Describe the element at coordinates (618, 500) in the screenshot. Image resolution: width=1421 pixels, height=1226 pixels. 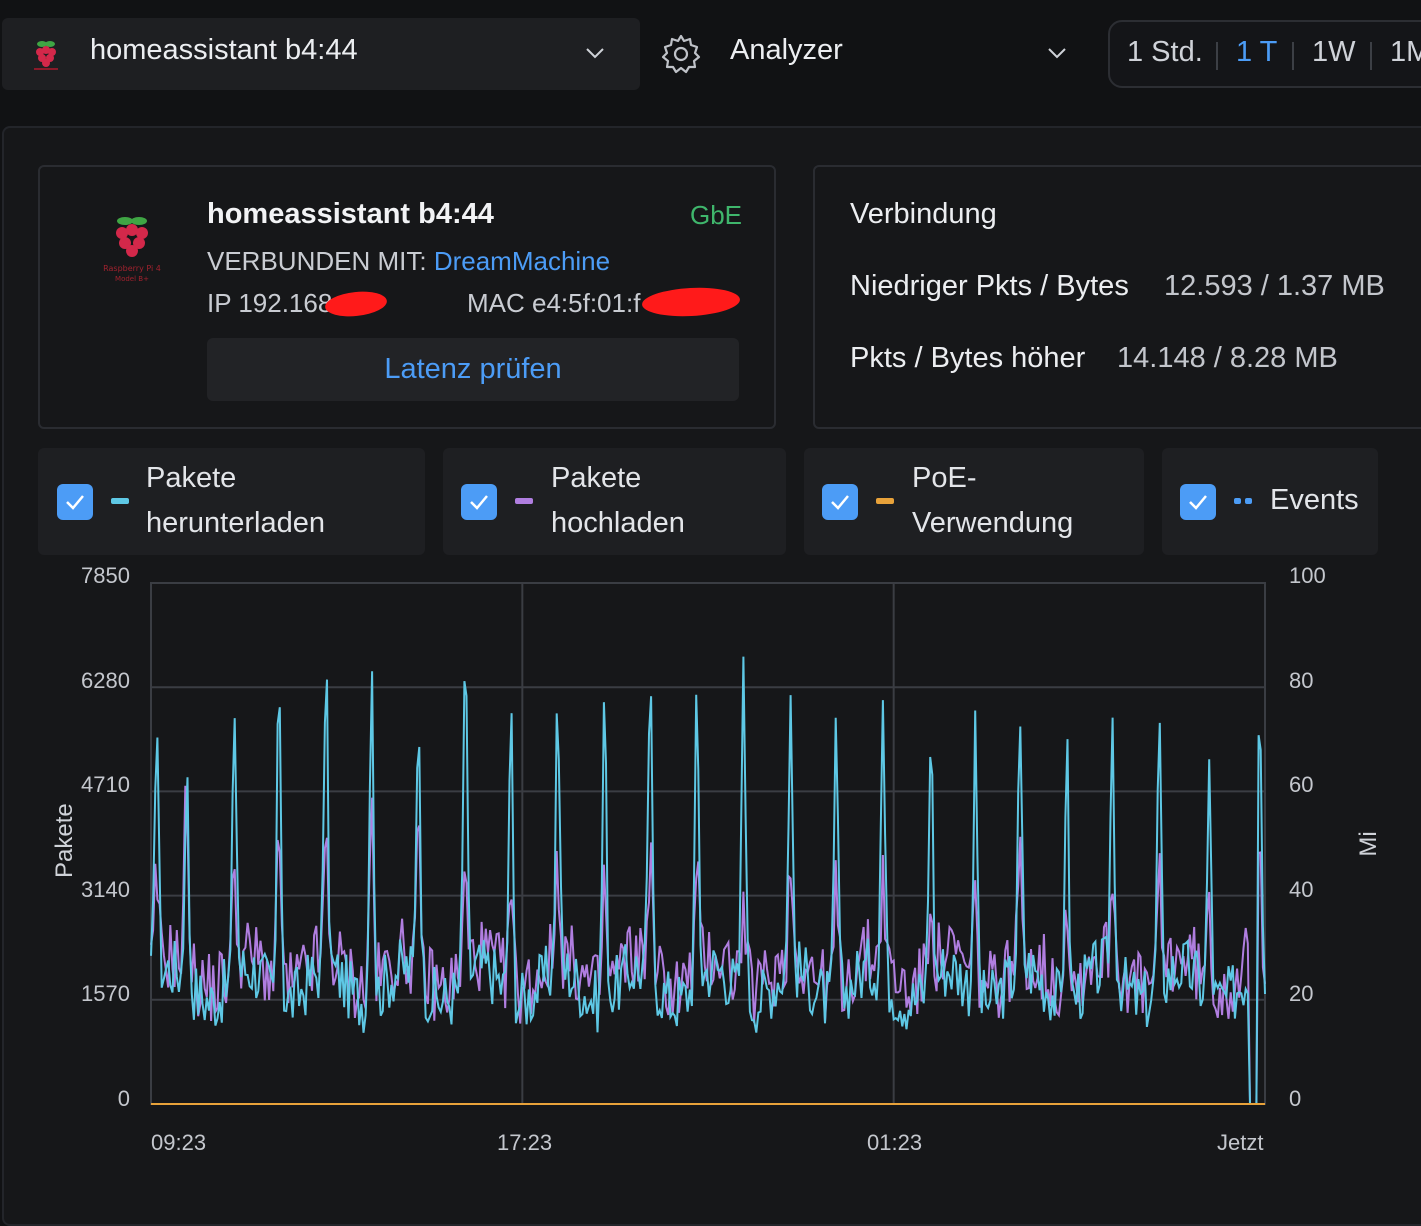
I see `legend-label: Pakete hochladen` at that location.